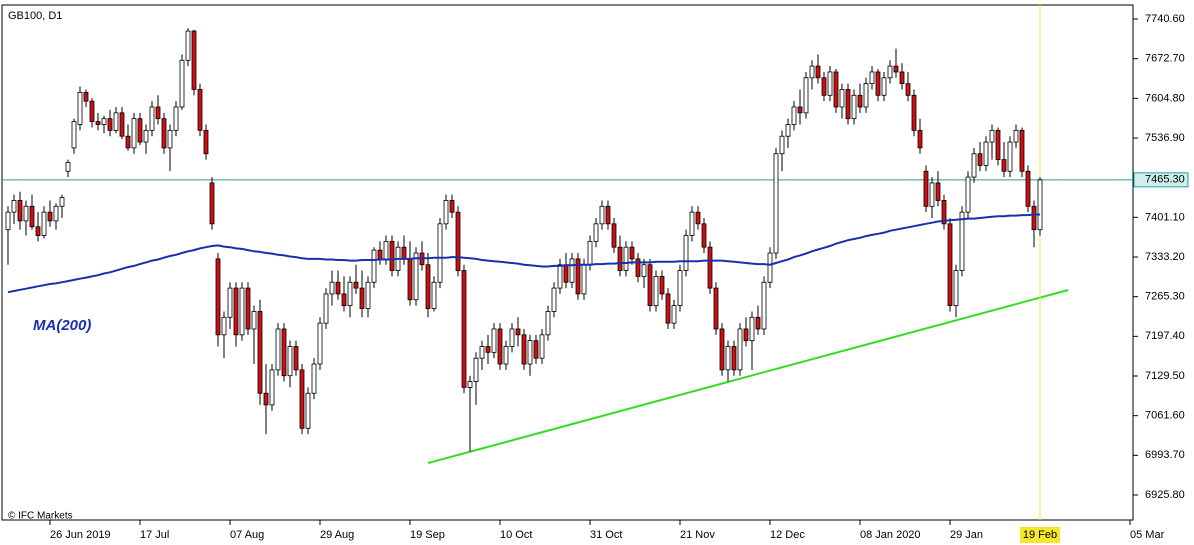 The height and width of the screenshot is (545, 1194). Describe the element at coordinates (890, 535) in the screenshot. I see `x-tick-label: 08 Jan 2020` at that location.